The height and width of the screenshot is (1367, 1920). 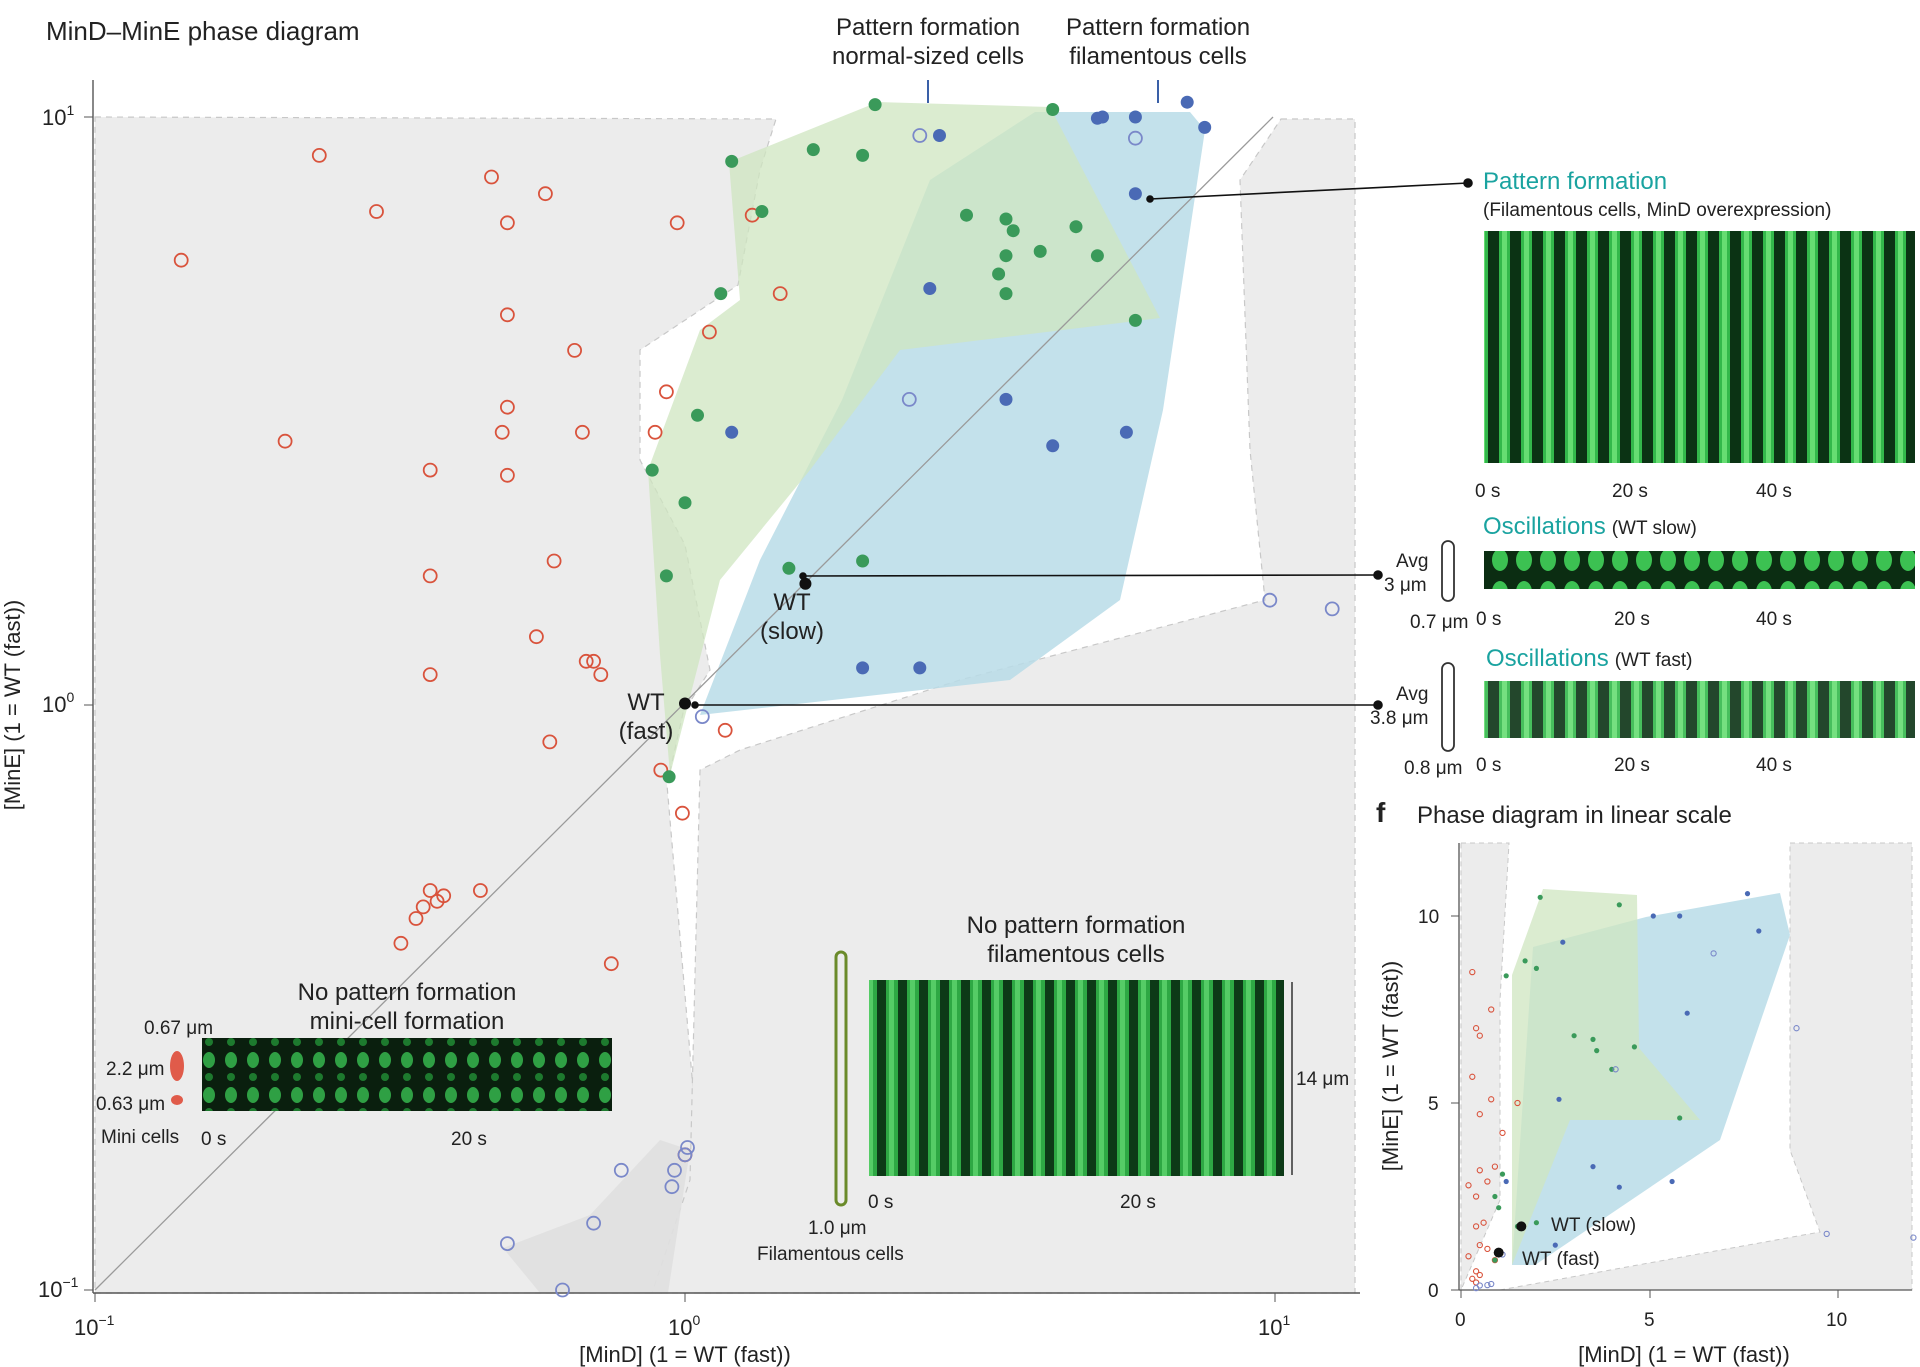 I want to click on filamentous-inset: 14 μm 1.0 μm Filamentous cells 0 s 20 s, so click(x=1053, y=1107).